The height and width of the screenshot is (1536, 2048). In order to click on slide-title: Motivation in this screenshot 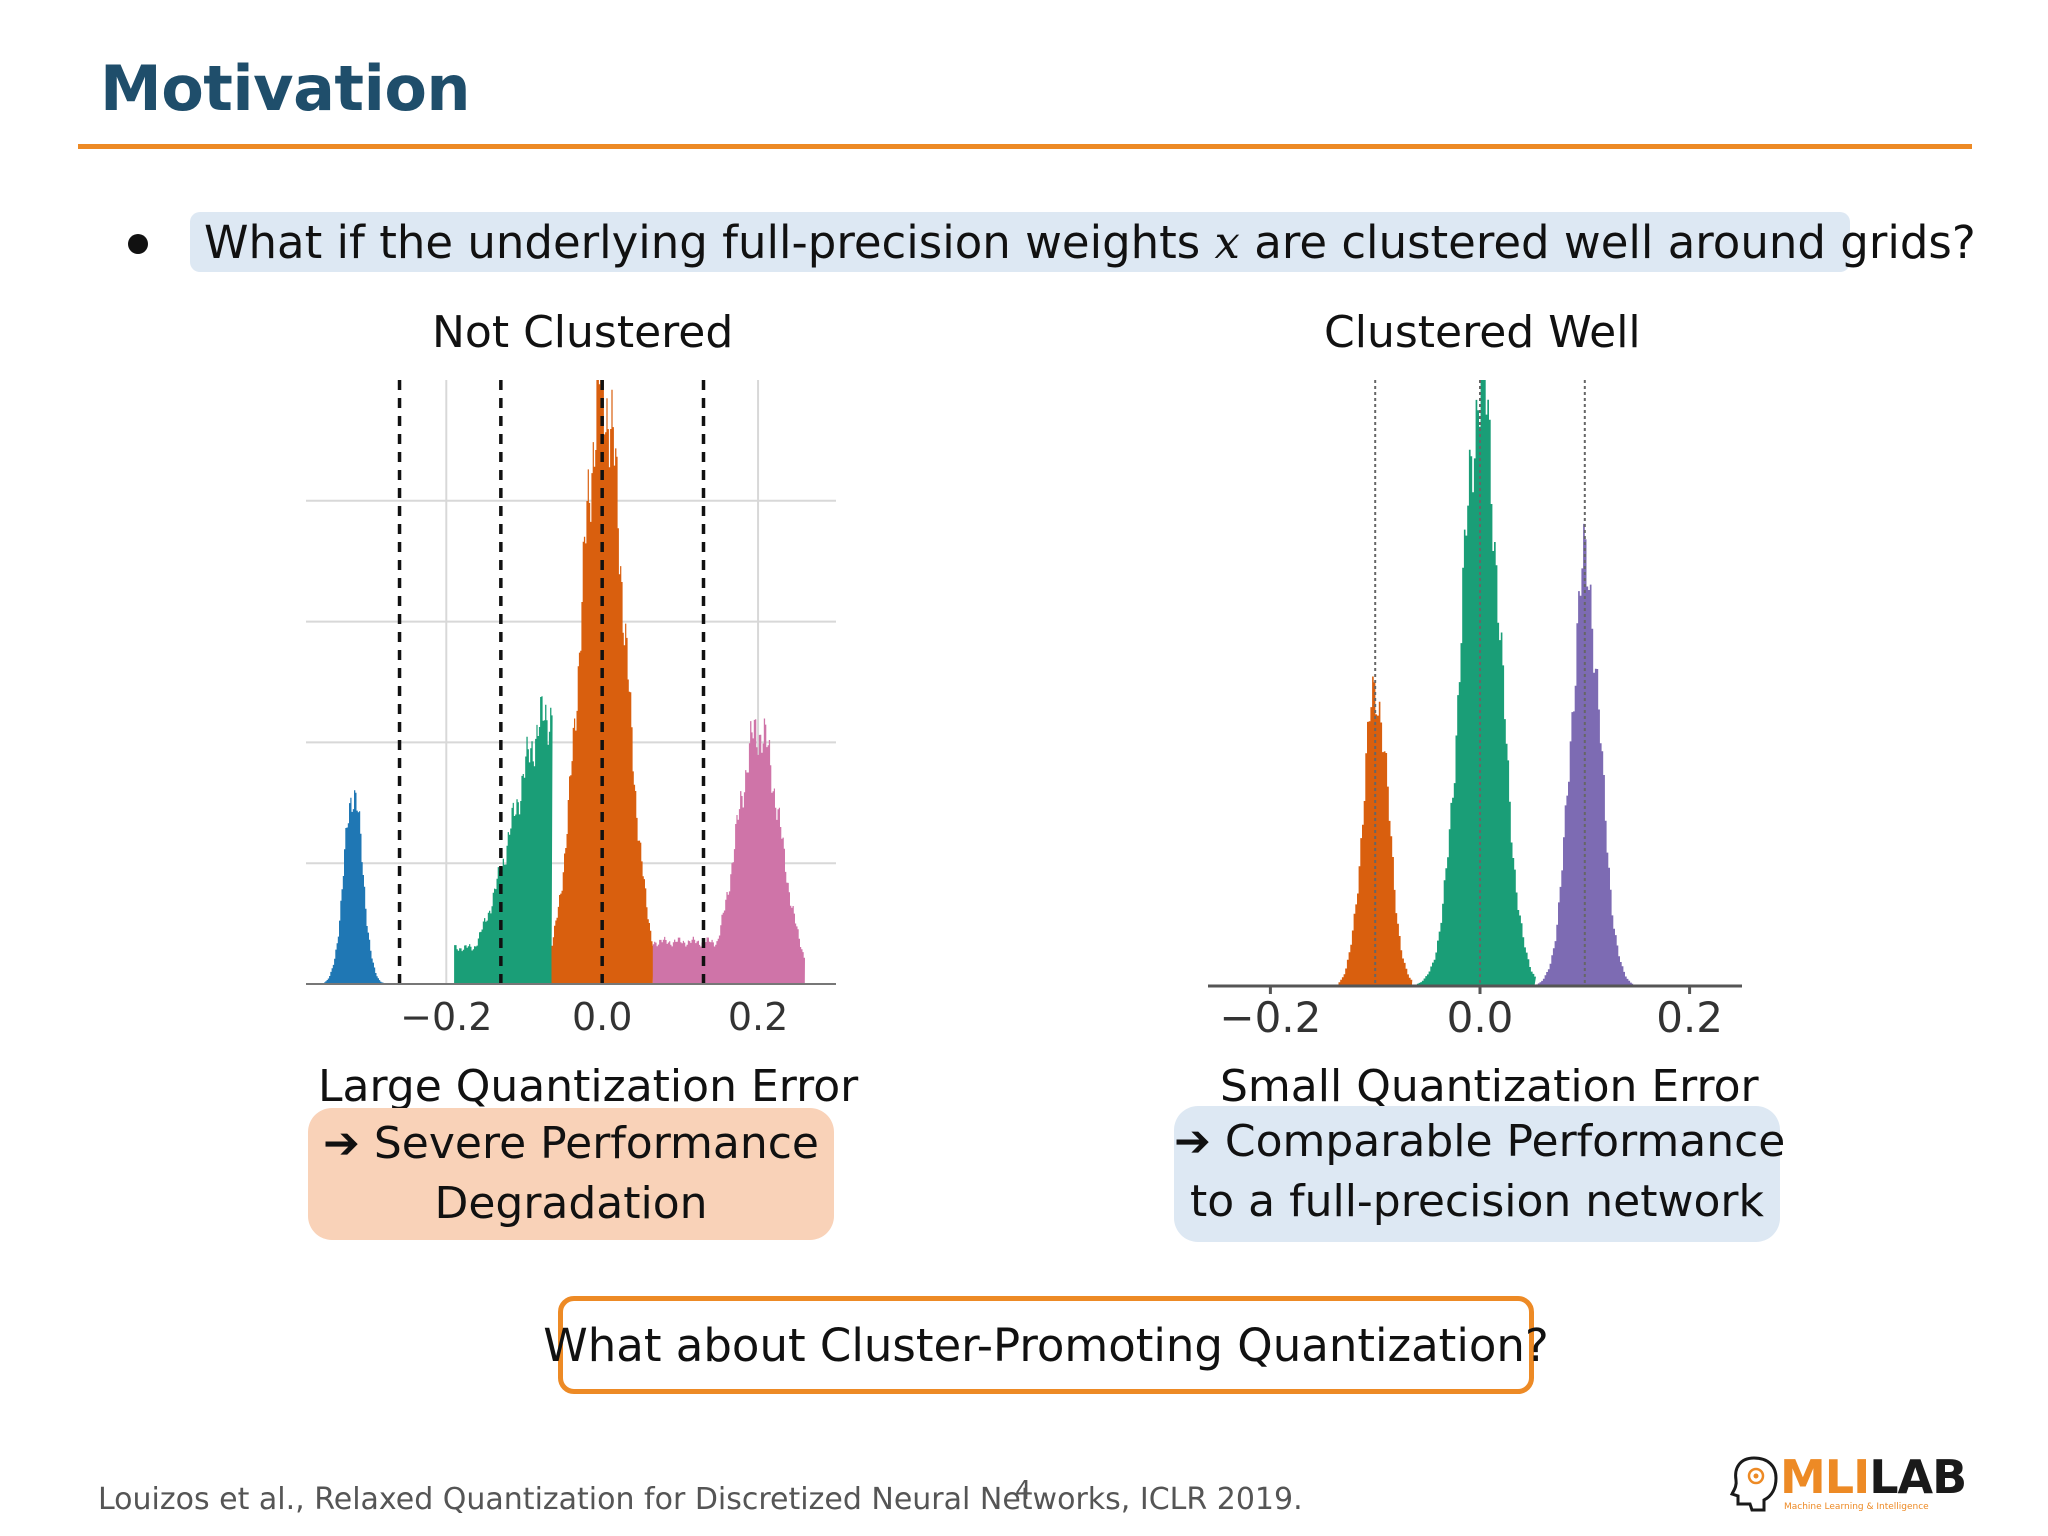, I will do `click(285, 88)`.